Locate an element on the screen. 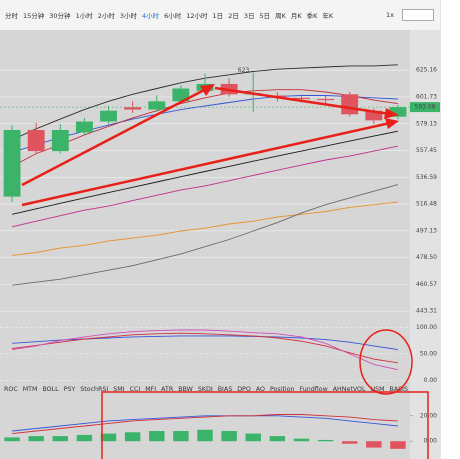 The width and height of the screenshot is (460, 459). interval-button: 30分钟 is located at coordinates (60, 16).